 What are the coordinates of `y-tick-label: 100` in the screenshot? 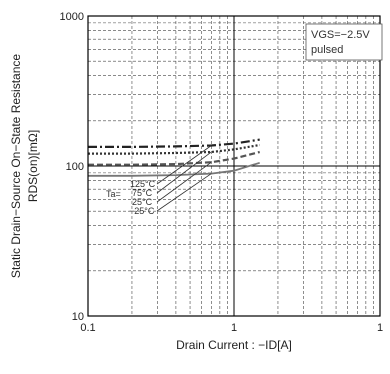 It's located at (75, 167).